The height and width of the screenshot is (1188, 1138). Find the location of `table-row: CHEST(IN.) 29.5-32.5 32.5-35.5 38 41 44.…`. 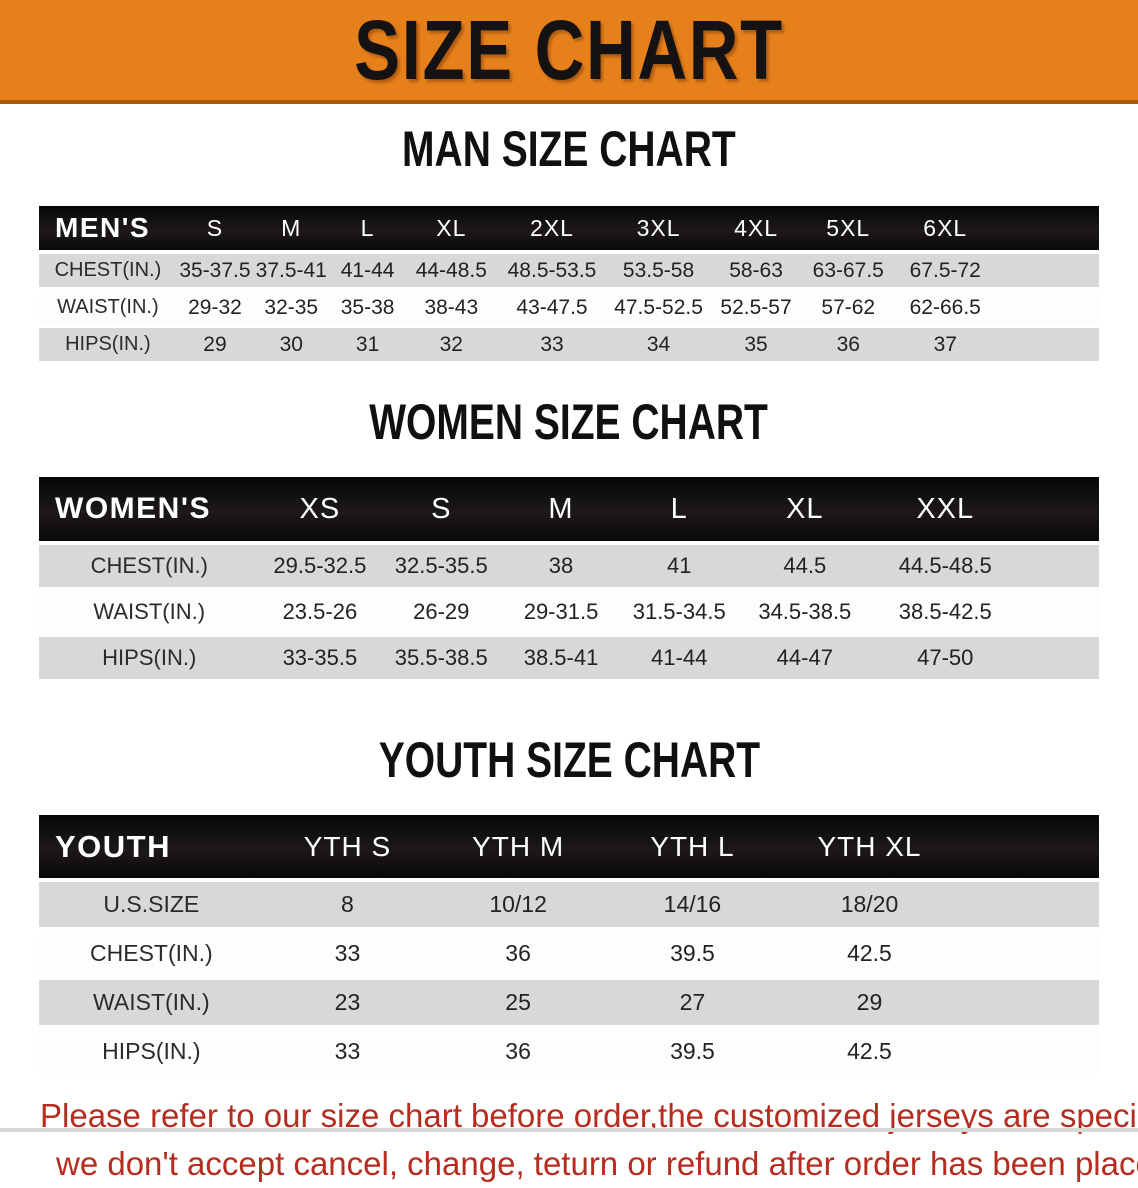

table-row: CHEST(IN.) 29.5-32.5 32.5-35.5 38 41 44.… is located at coordinates (569, 566).